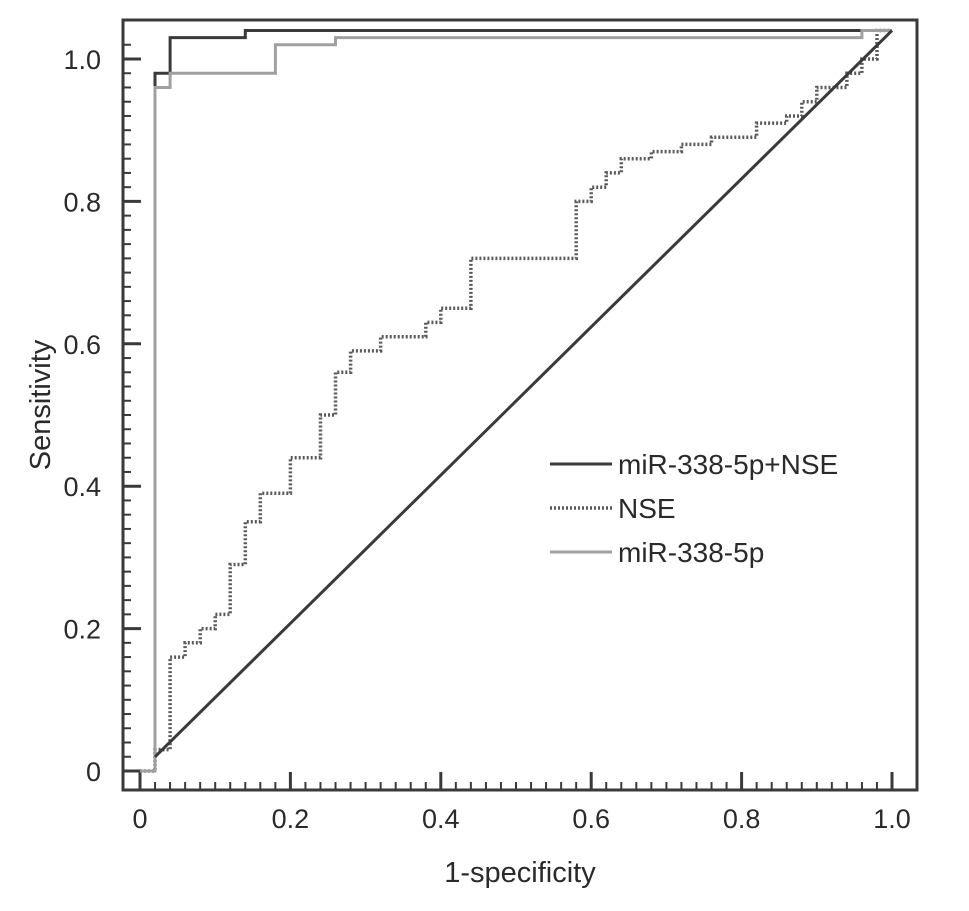 The width and height of the screenshot is (969, 911). What do you see at coordinates (694, 508) in the screenshot?
I see `legend: miR-338-5p+NSE NSE miR-338-5p` at bounding box center [694, 508].